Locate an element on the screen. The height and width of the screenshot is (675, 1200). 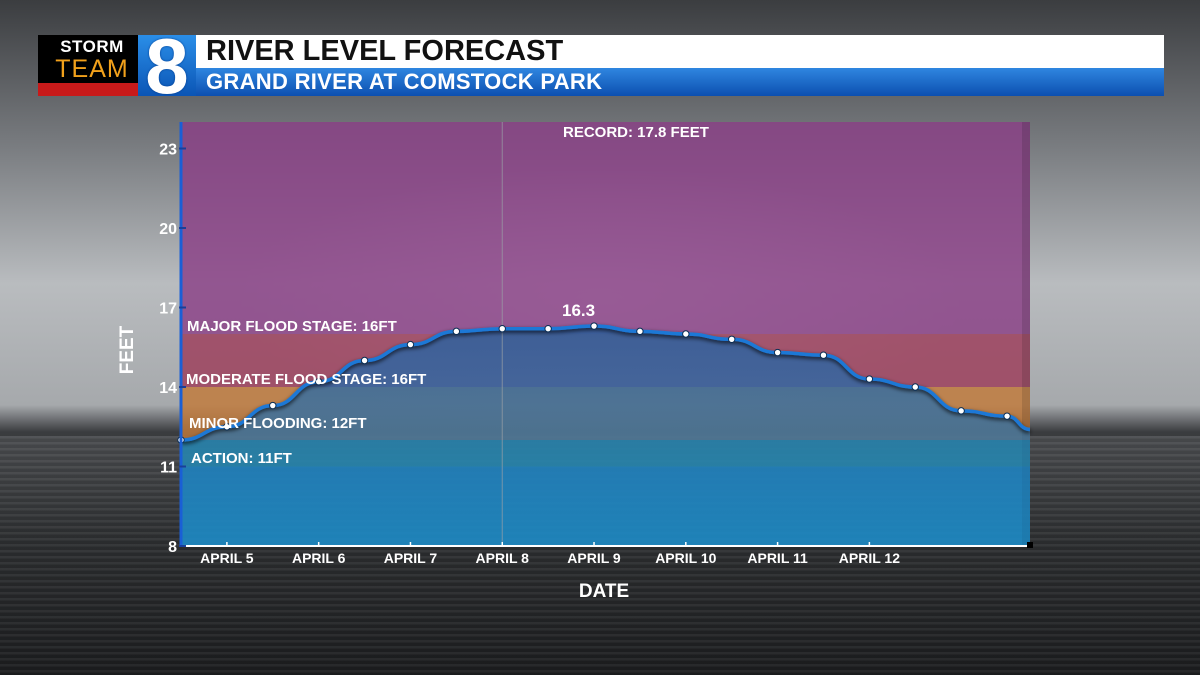
band-edge-shade is located at coordinates (1026, 334).